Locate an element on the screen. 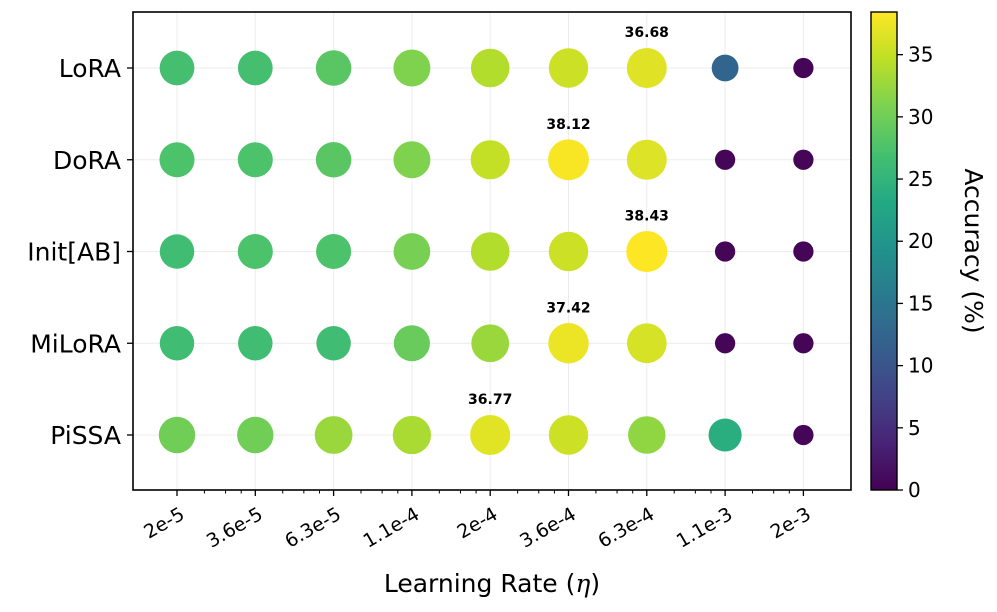  annotation-label: 38.12 is located at coordinates (568, 125).